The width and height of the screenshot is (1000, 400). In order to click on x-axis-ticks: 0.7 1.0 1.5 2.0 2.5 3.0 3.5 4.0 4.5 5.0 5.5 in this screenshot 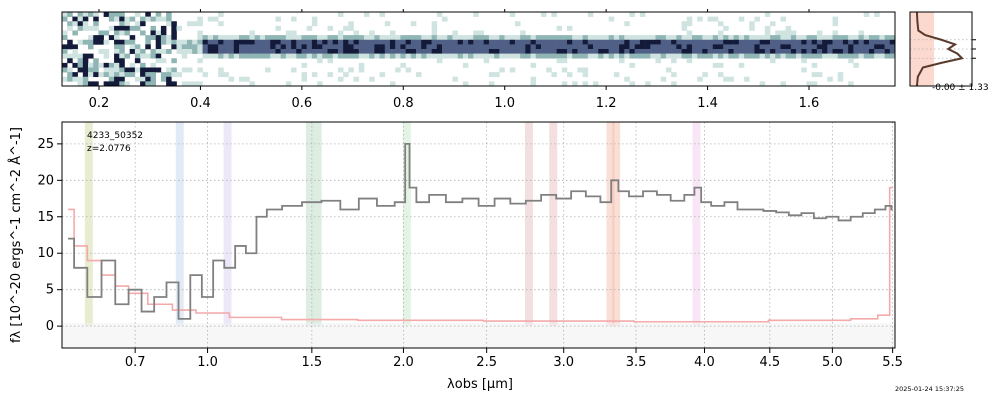, I will do `click(514, 359)`.